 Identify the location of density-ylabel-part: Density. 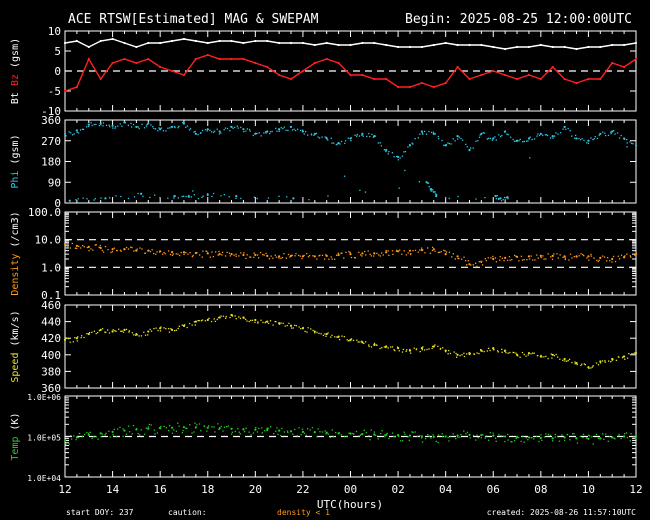
(15, 275).